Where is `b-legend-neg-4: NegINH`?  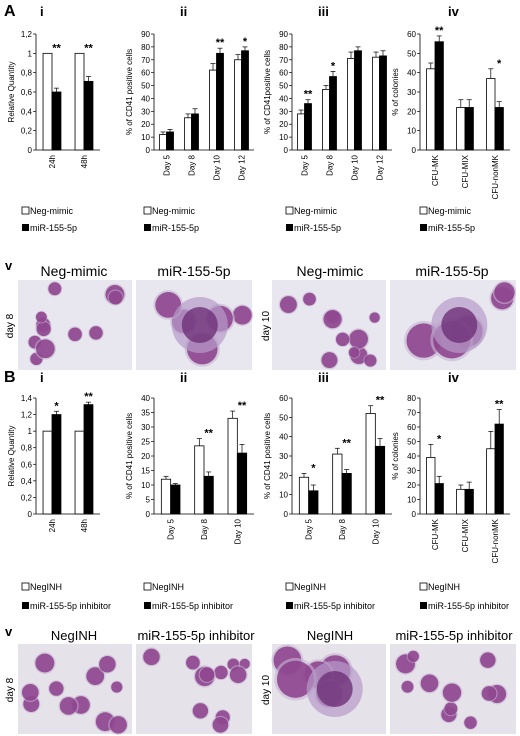
b-legend-neg-4: NegINH is located at coordinates (444, 587).